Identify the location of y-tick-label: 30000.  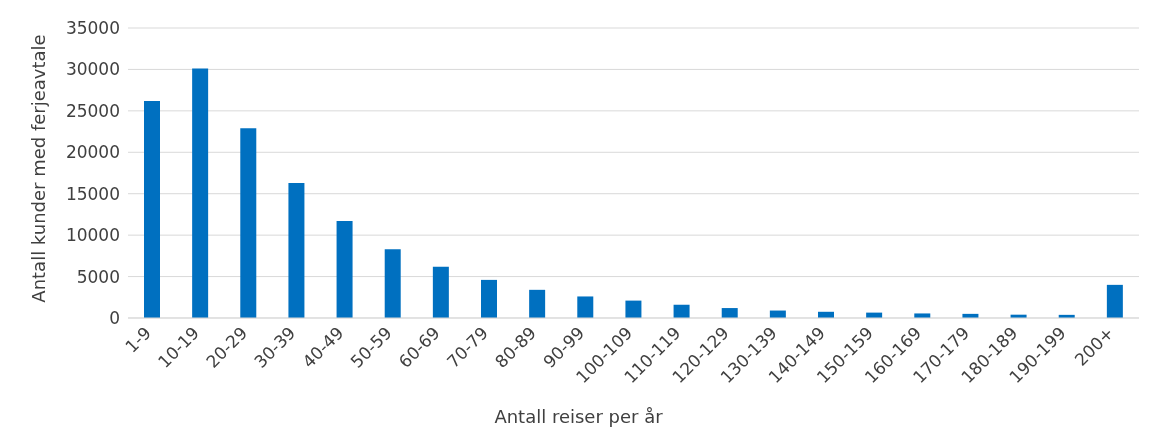
(92, 69).